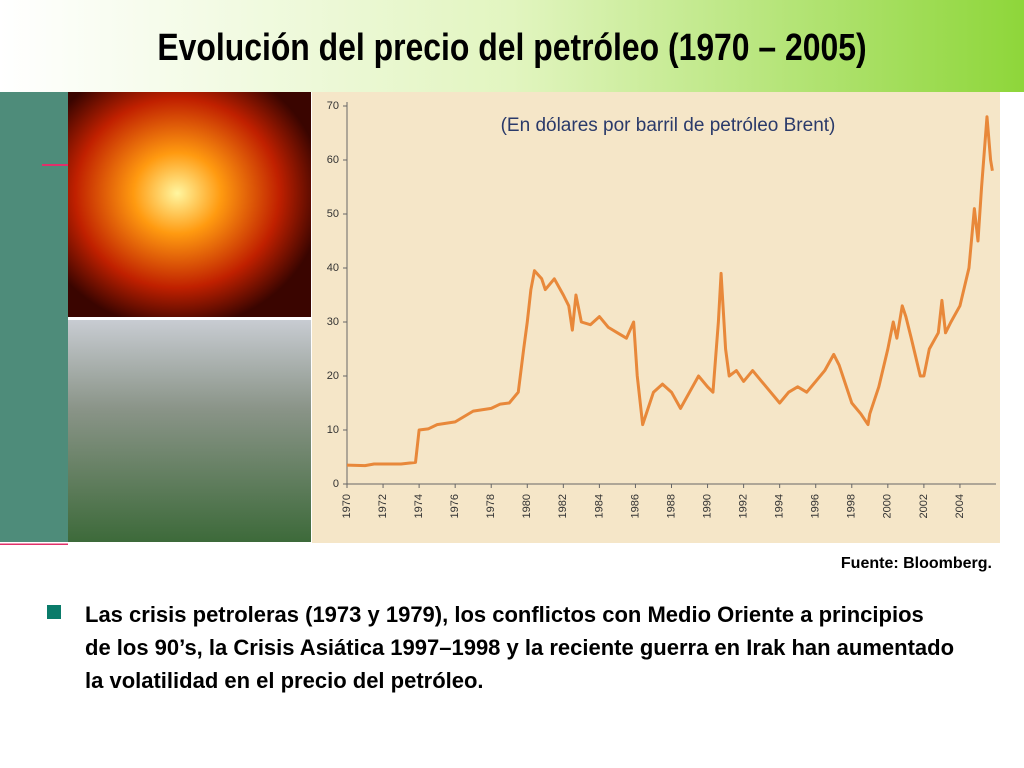  Describe the element at coordinates (707, 506) in the screenshot. I see `x-tick-label: 1990` at that location.